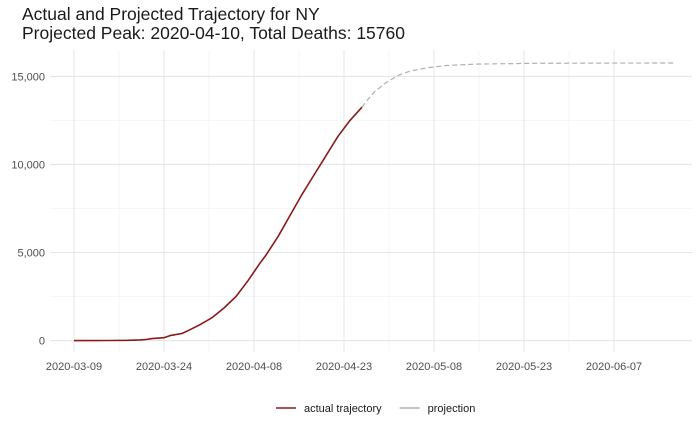  I want to click on legend-label: actual trajectory, so click(343, 409).